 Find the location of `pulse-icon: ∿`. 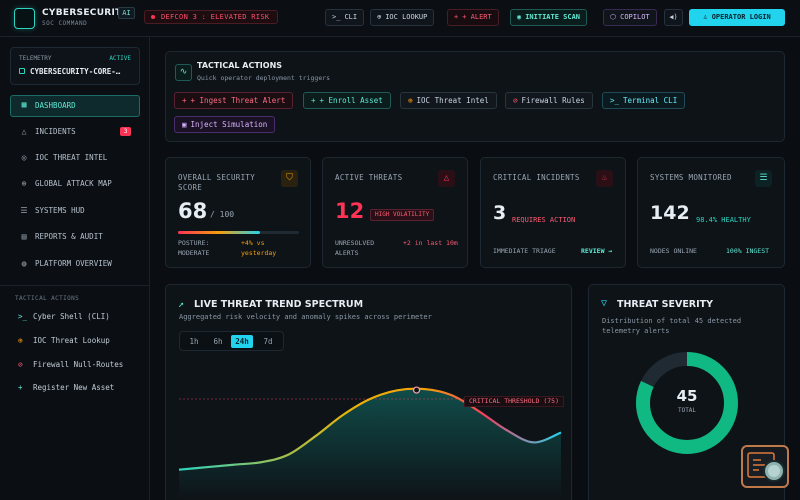

pulse-icon: ∿ is located at coordinates (183, 72).